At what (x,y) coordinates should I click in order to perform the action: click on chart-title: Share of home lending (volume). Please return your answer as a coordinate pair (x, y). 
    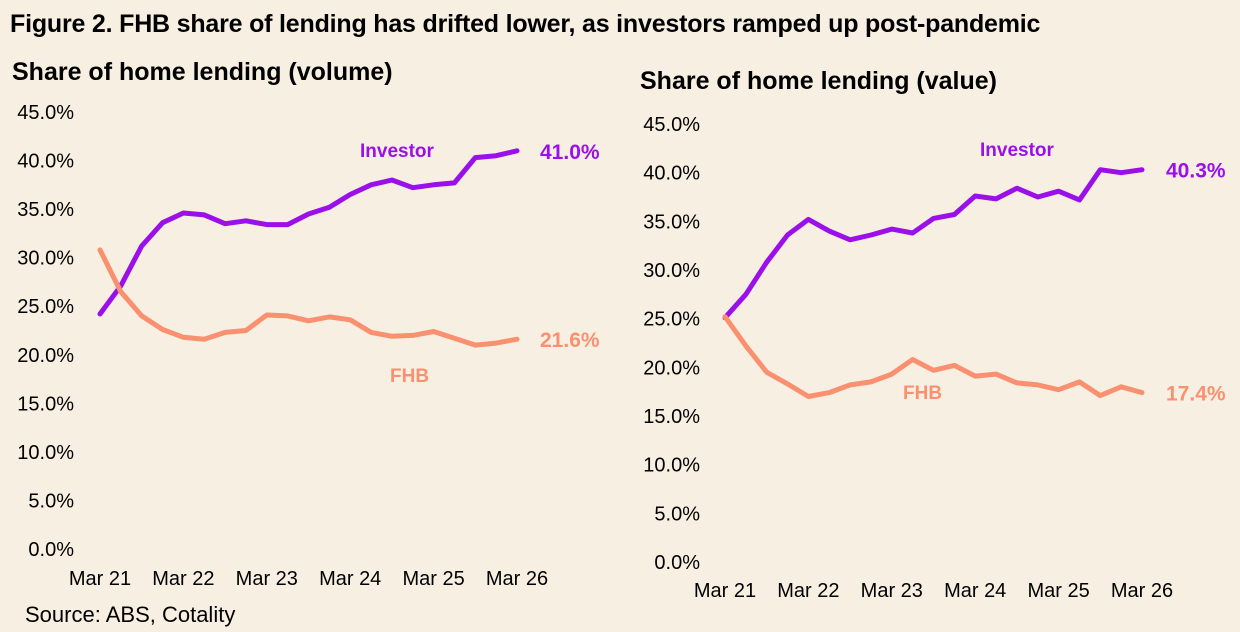
    Looking at the image, I should click on (202, 72).